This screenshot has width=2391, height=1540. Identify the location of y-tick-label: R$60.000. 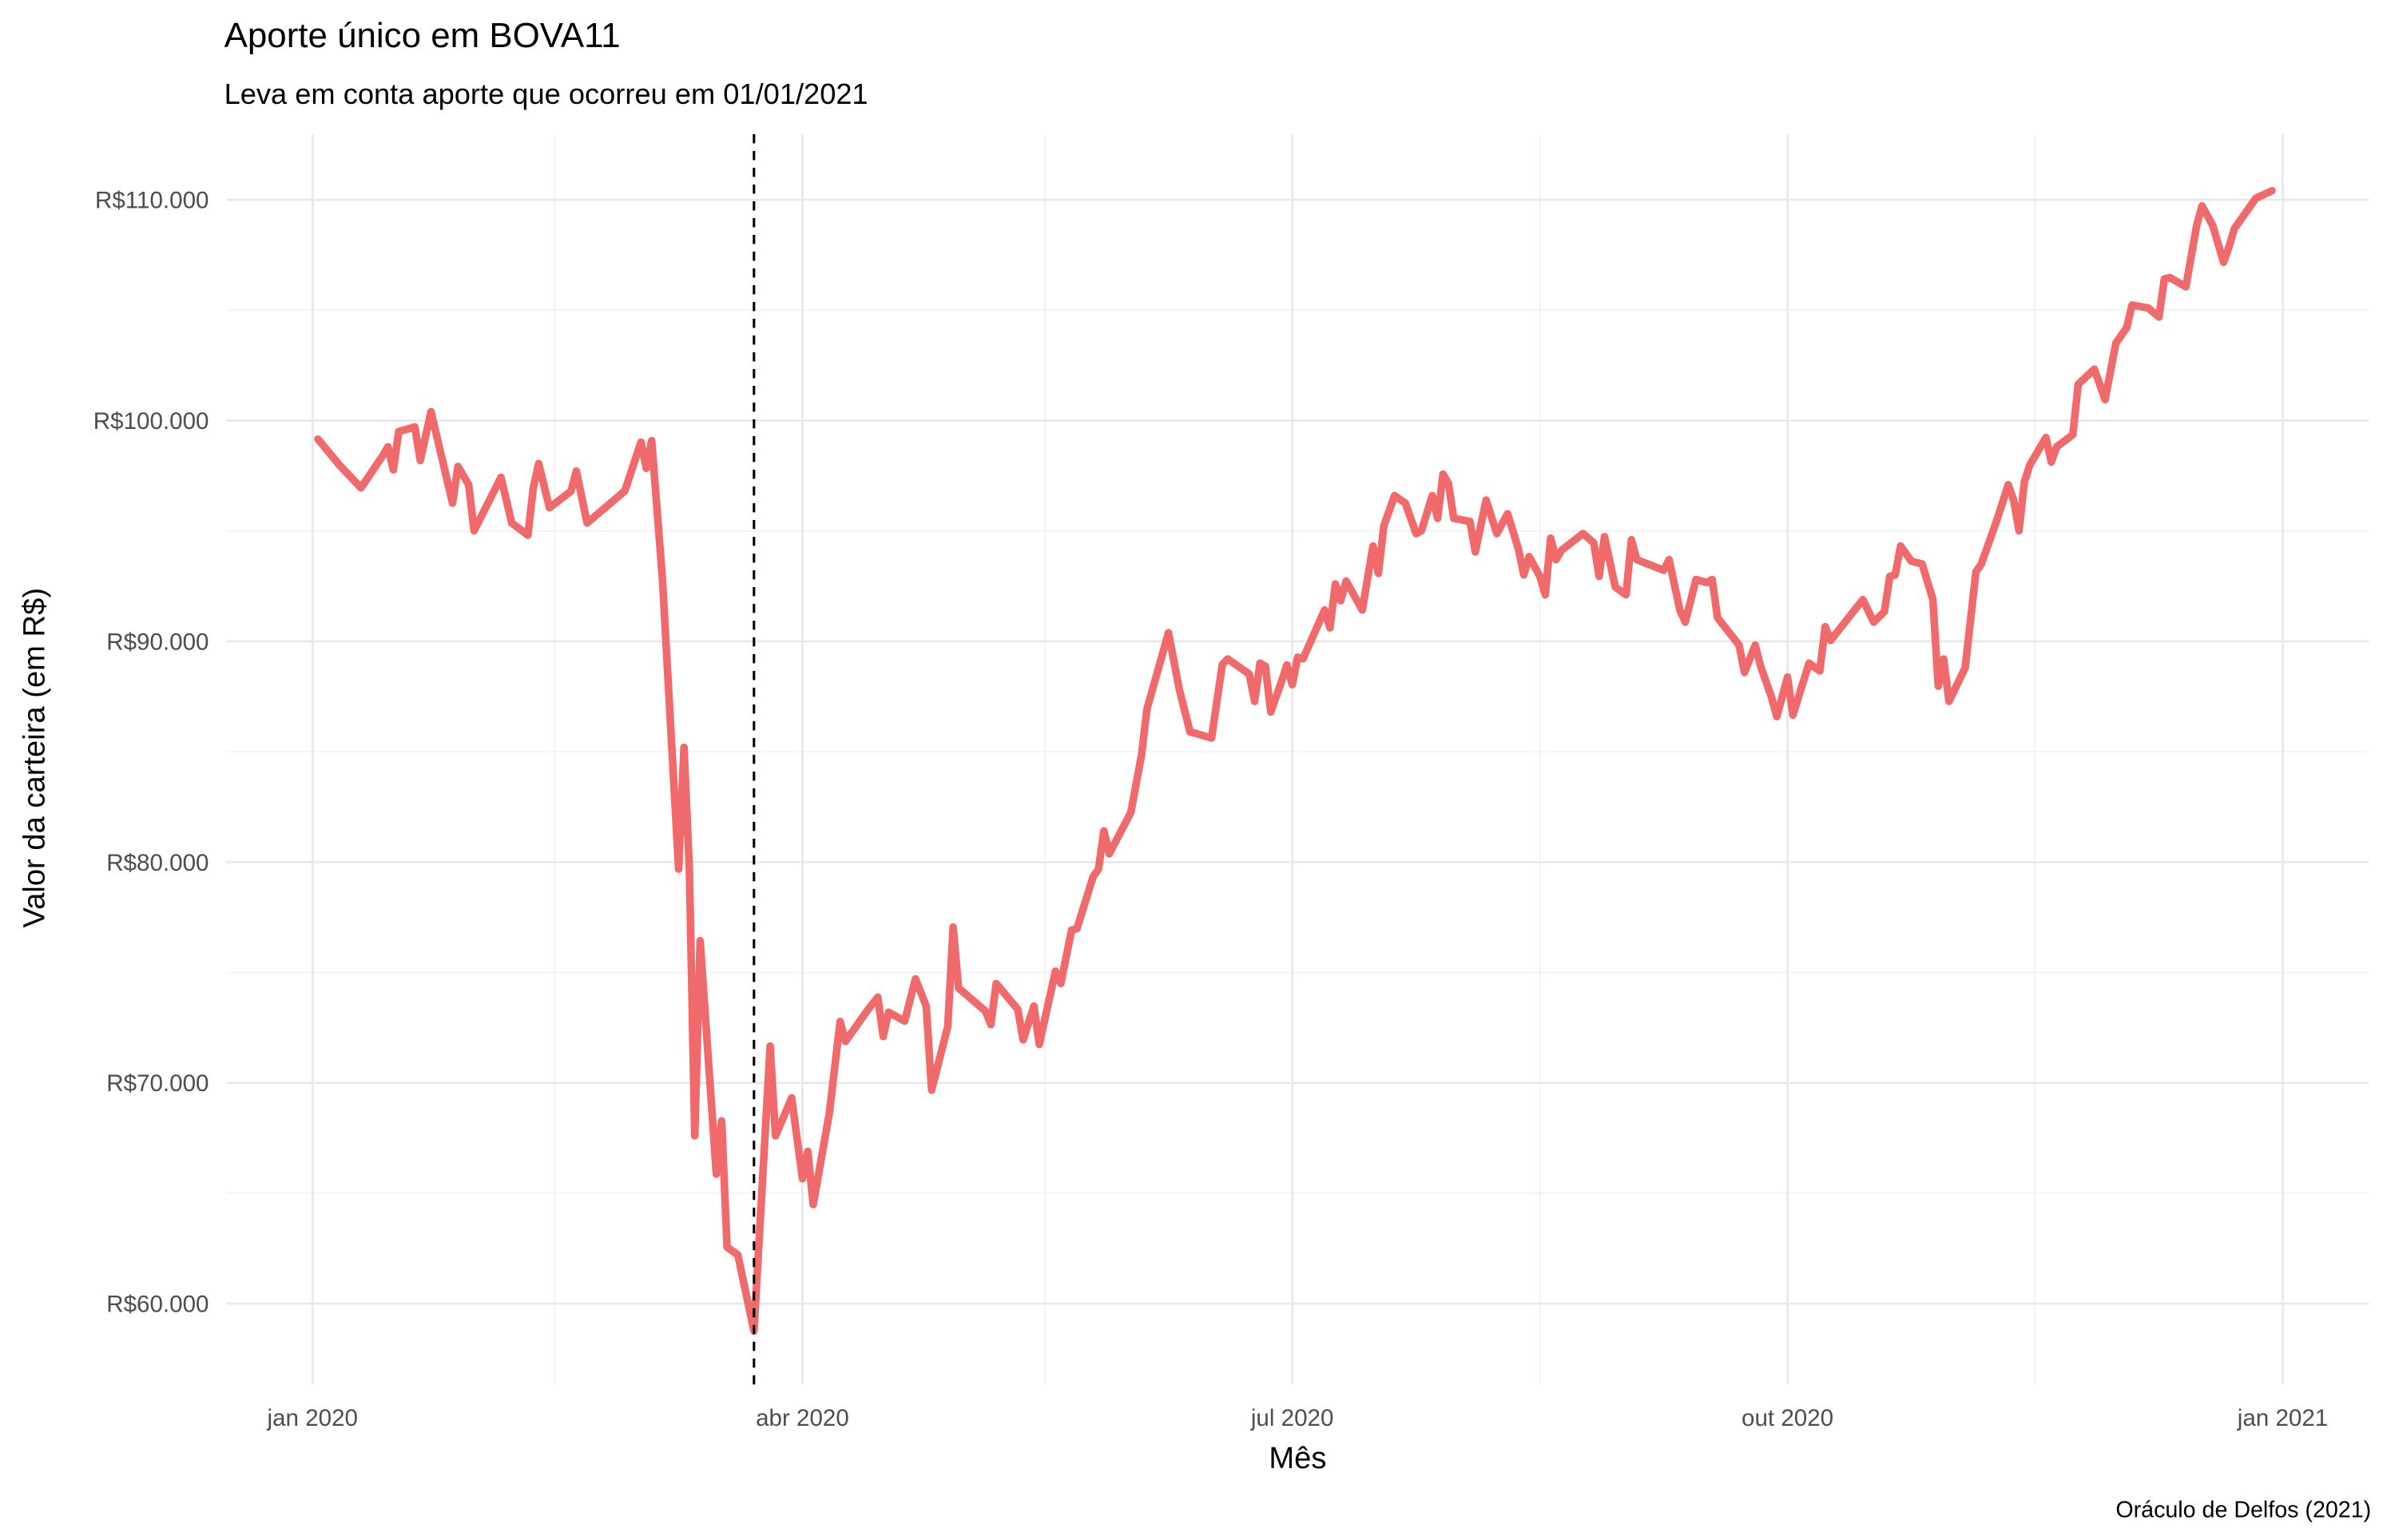
(157, 1305).